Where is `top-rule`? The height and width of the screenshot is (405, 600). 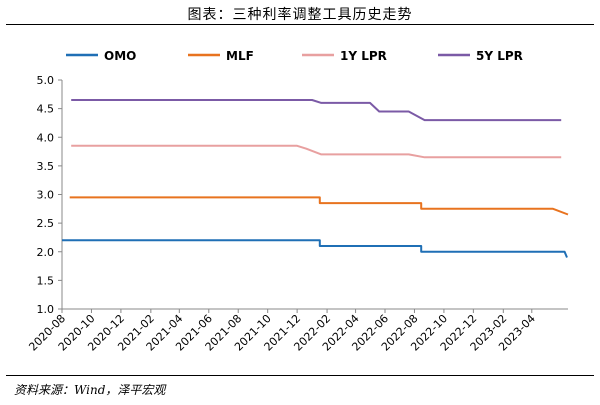
top-rule is located at coordinates (300, 24).